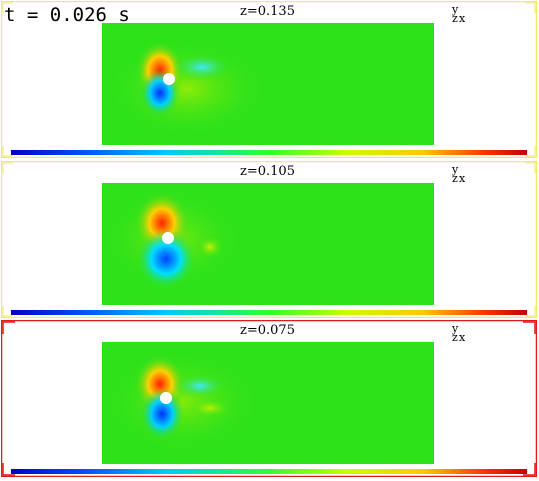  I want to click on time-label: t = 0.026 s, so click(67, 15).